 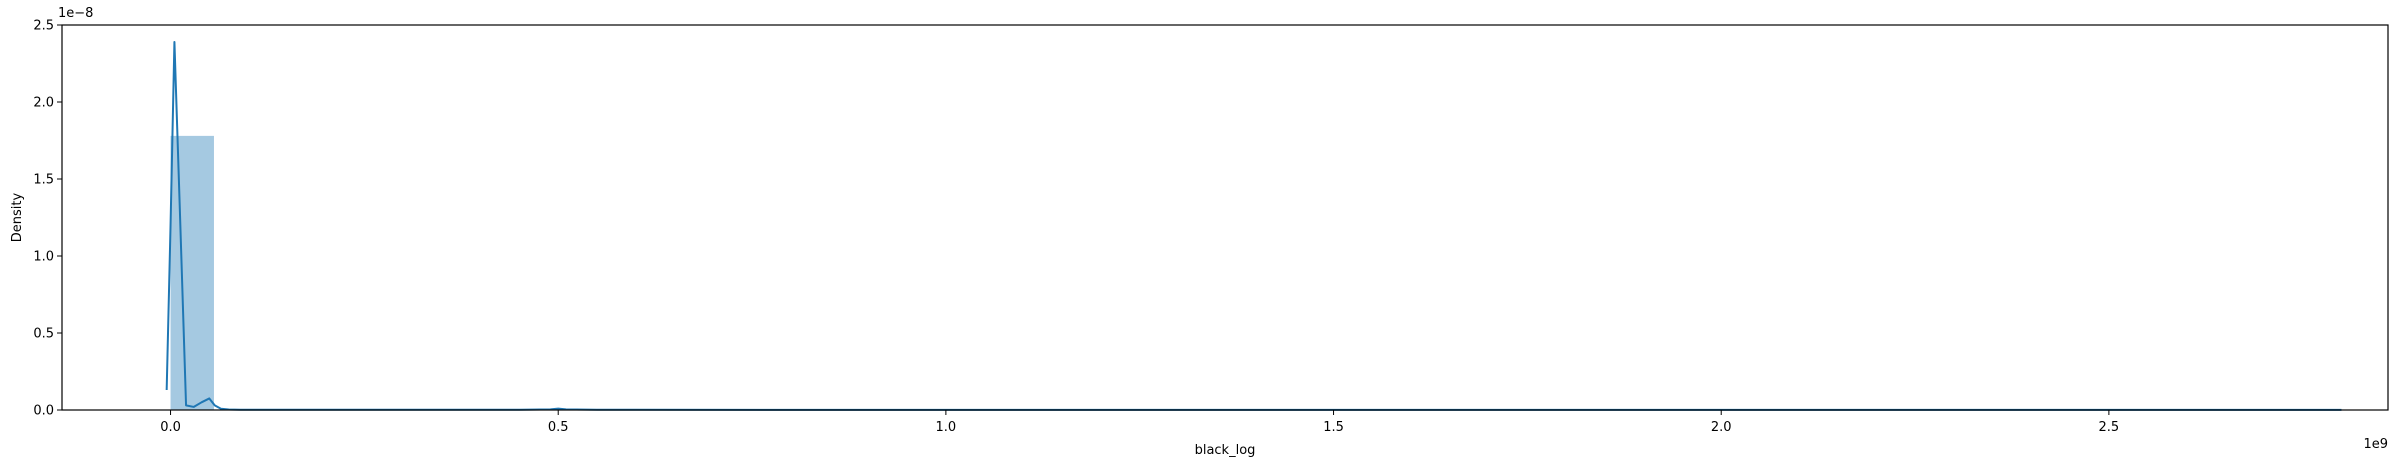 What do you see at coordinates (43, 103) in the screenshot?
I see `y-tick-label-4: 2.0` at bounding box center [43, 103].